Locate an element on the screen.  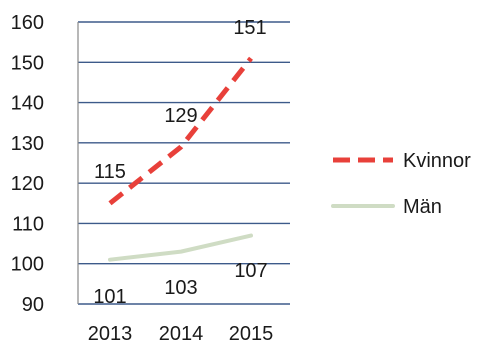
x-tick-labels: 2013 2014 2015 is located at coordinates (181, 334).